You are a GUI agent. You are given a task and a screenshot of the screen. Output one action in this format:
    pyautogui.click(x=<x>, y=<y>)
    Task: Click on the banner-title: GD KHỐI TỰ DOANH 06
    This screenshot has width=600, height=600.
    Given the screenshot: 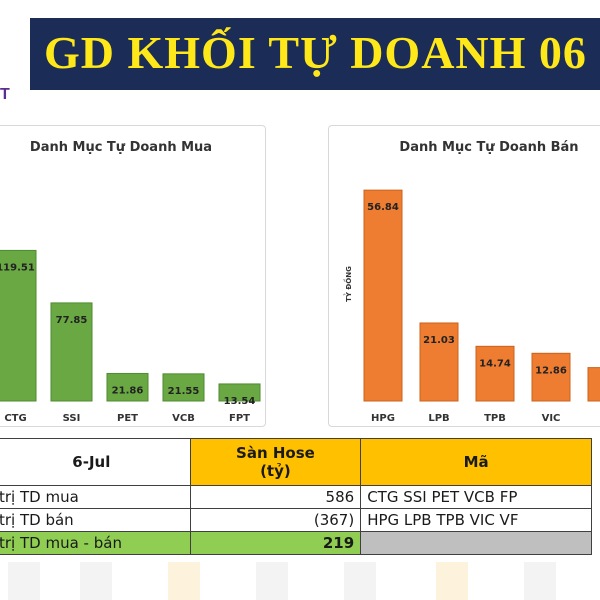 What is the action you would take?
    pyautogui.click(x=315, y=52)
    